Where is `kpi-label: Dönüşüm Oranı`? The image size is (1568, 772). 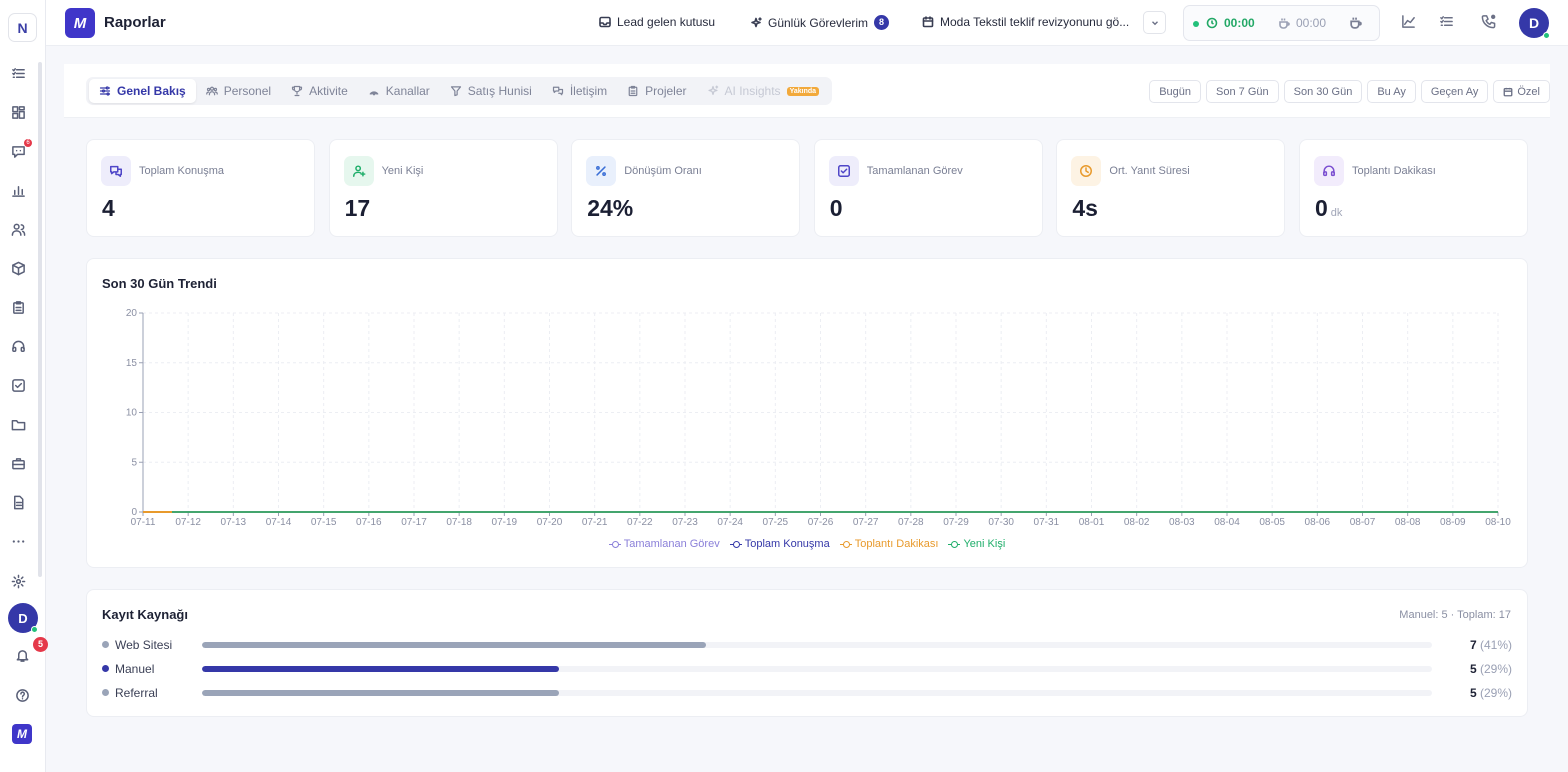
kpi-label: Dönüşüm Oranı is located at coordinates (663, 171).